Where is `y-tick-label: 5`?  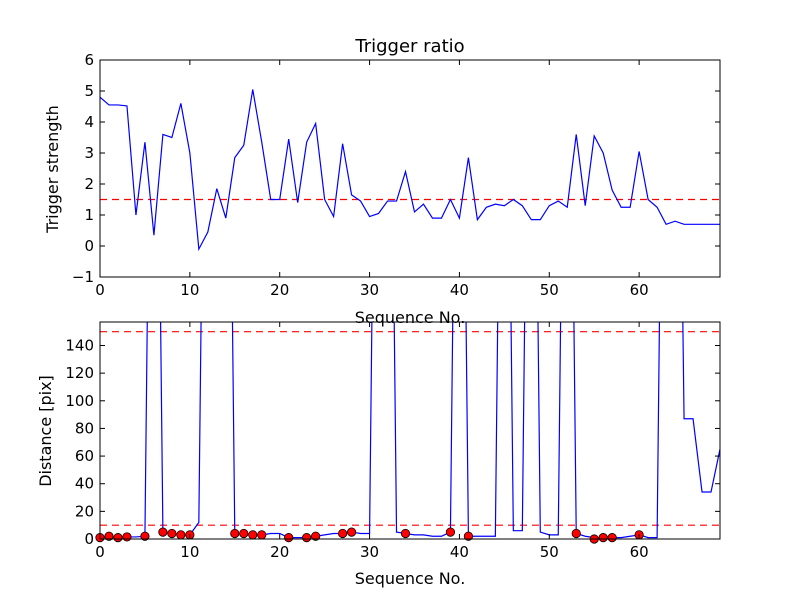 y-tick-label: 5 is located at coordinates (89, 91).